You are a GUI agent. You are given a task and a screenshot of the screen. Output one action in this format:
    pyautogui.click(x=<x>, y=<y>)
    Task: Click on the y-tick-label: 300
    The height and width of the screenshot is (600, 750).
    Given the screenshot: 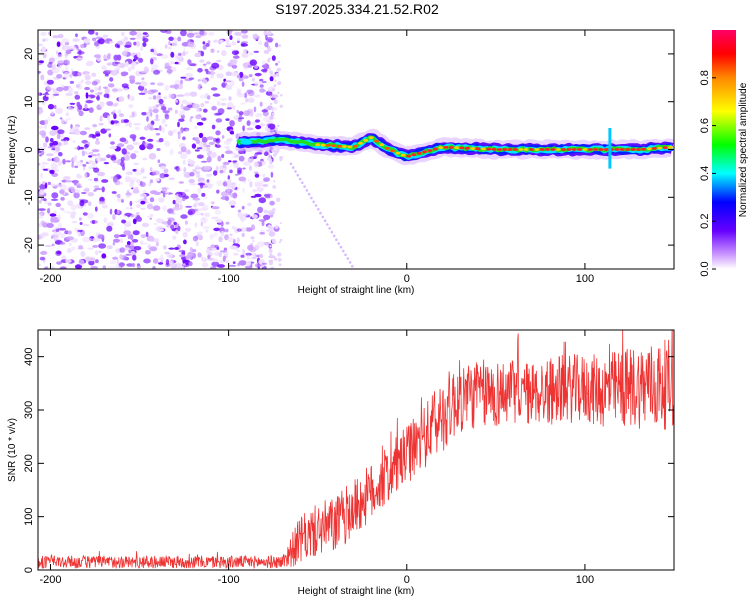 What is the action you would take?
    pyautogui.click(x=29, y=410)
    